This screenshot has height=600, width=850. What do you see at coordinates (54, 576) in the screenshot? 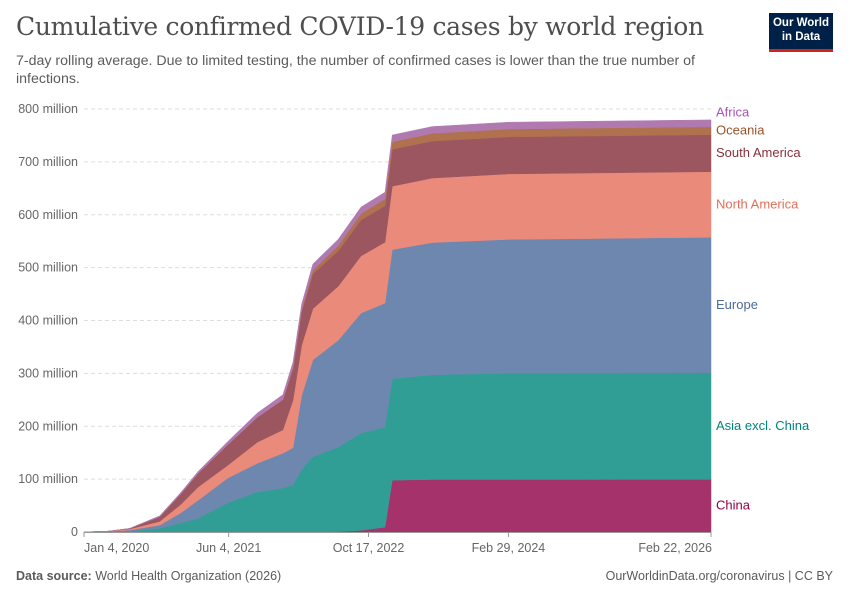
I see `source-label: Data source:` at bounding box center [54, 576].